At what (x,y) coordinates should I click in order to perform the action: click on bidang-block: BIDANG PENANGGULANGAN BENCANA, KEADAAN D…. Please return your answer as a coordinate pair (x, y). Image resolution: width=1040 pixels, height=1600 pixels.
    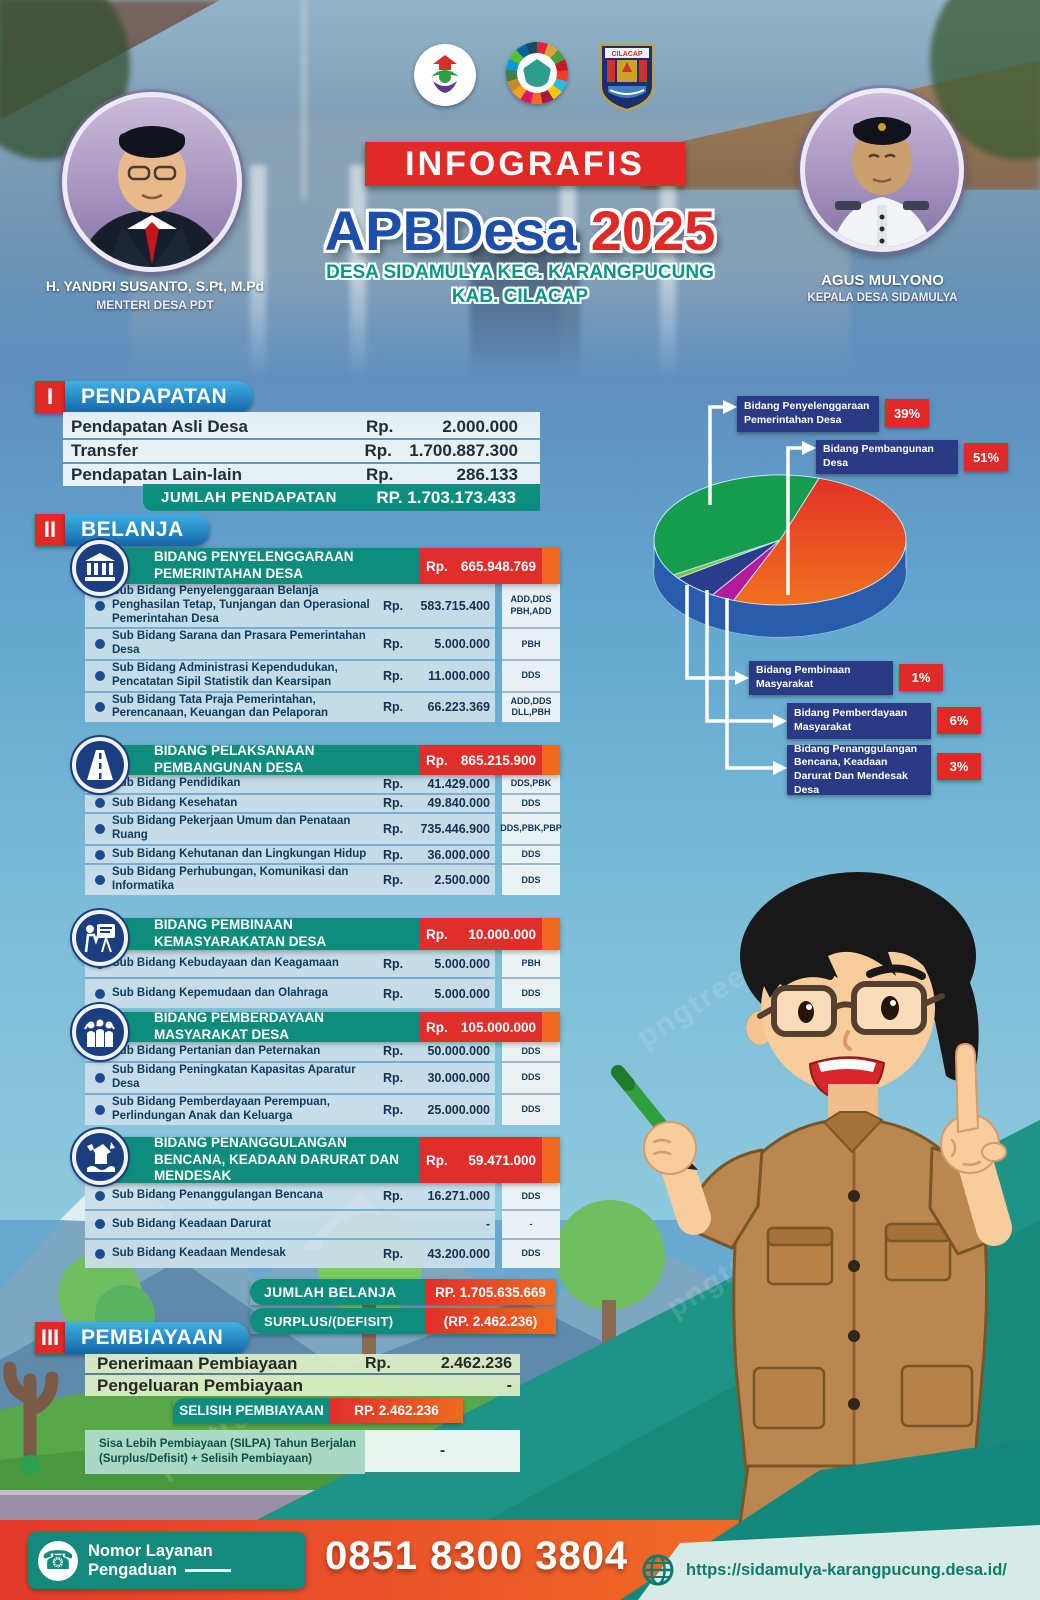
    Looking at the image, I should click on (316, 1198).